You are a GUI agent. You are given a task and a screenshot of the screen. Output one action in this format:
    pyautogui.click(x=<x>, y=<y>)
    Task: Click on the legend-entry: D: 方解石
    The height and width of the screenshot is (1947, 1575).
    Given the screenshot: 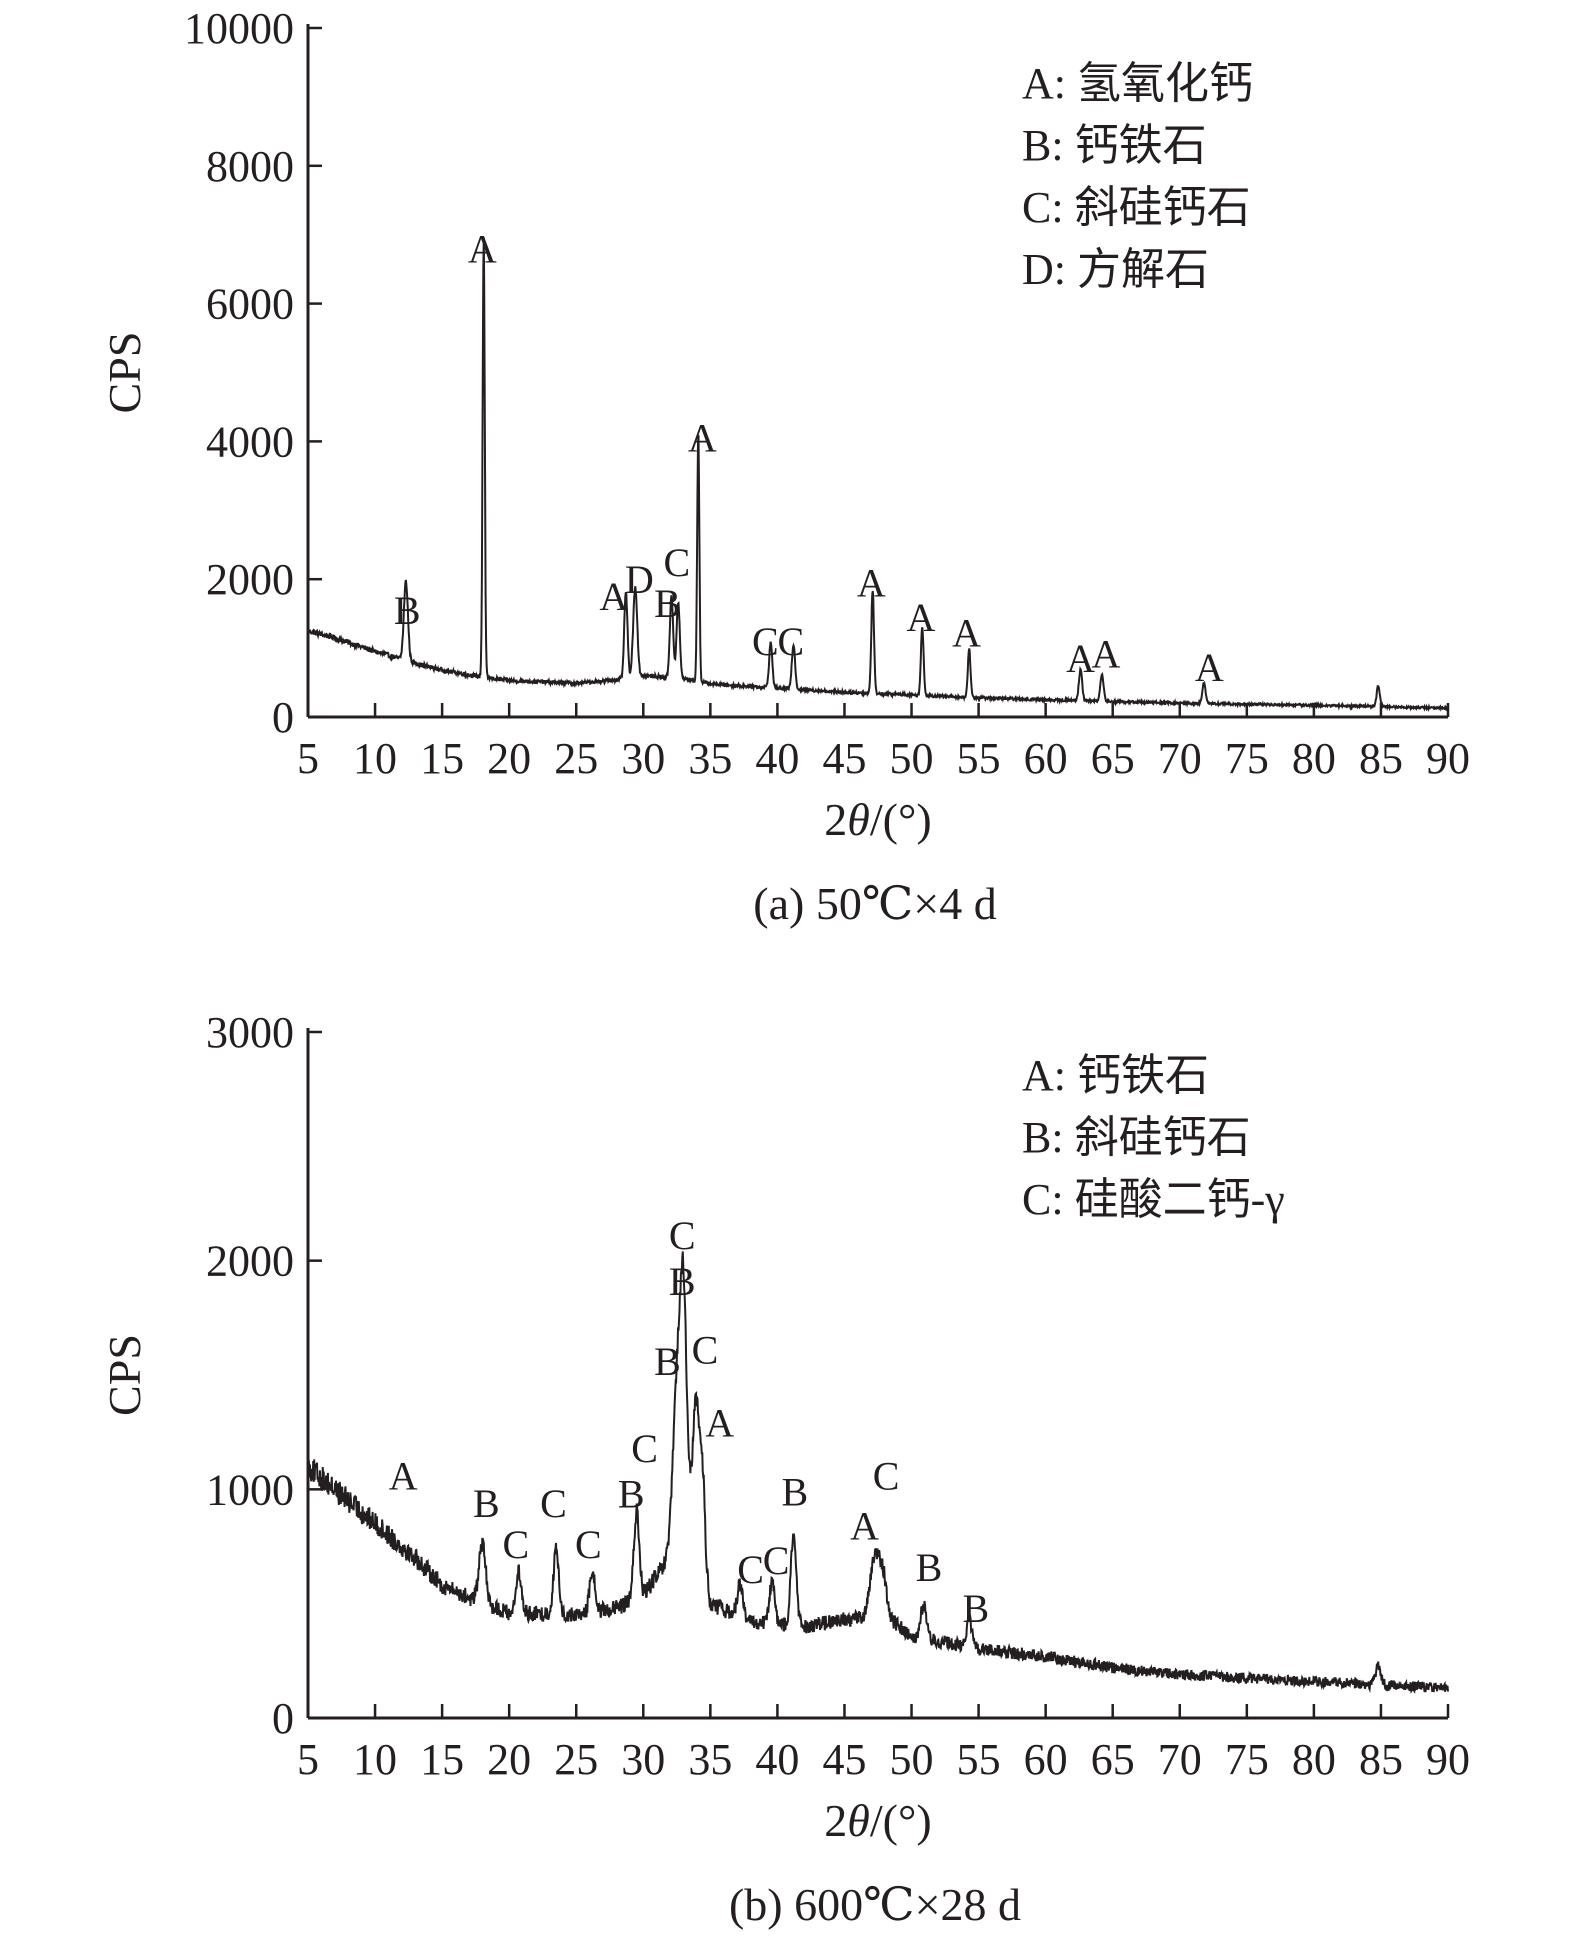 What is the action you would take?
    pyautogui.click(x=1115, y=269)
    